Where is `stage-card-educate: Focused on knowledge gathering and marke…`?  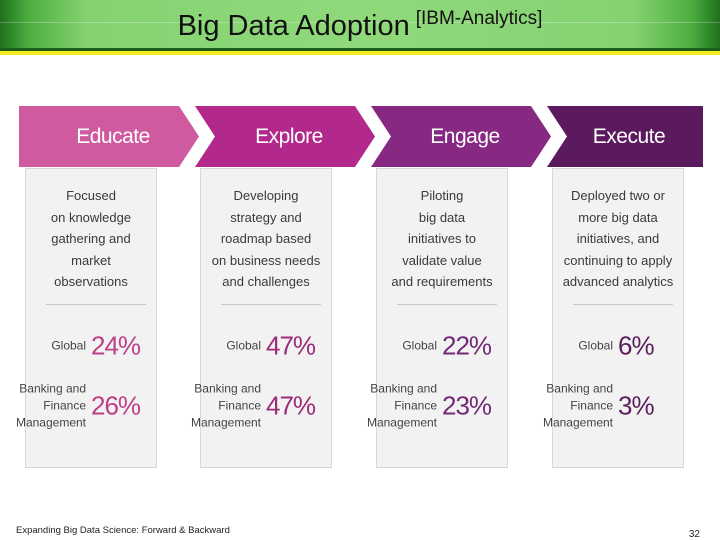
stage-card-educate: Focused on knowledge gathering and marke… is located at coordinates (87, 318).